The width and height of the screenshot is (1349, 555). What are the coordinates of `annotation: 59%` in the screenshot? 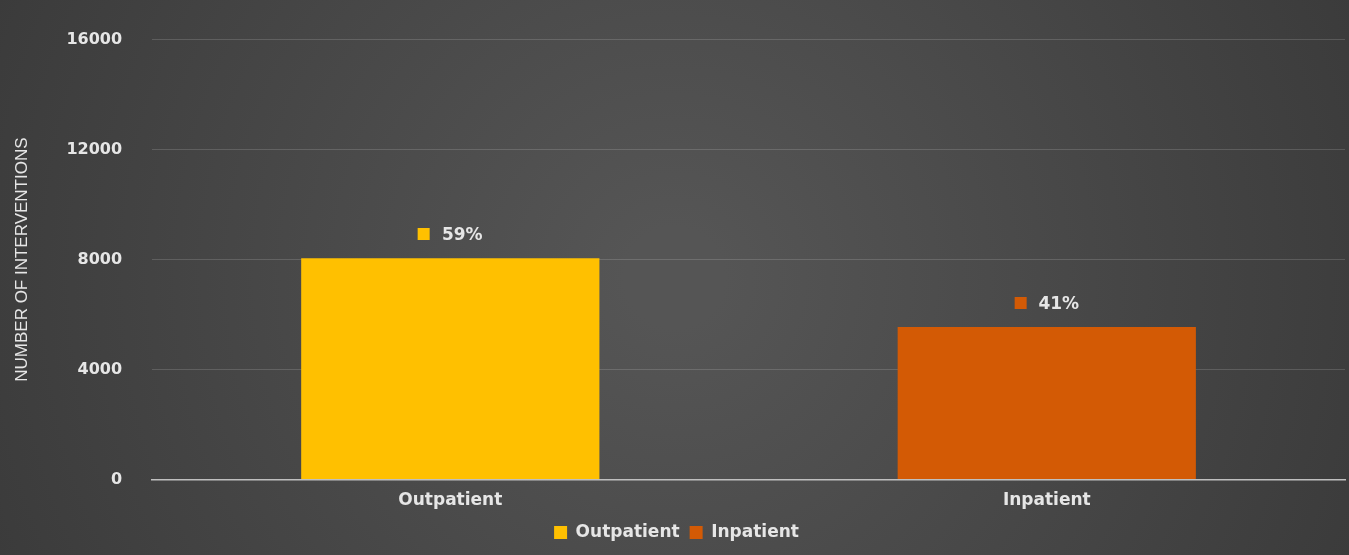 It's located at (462, 234).